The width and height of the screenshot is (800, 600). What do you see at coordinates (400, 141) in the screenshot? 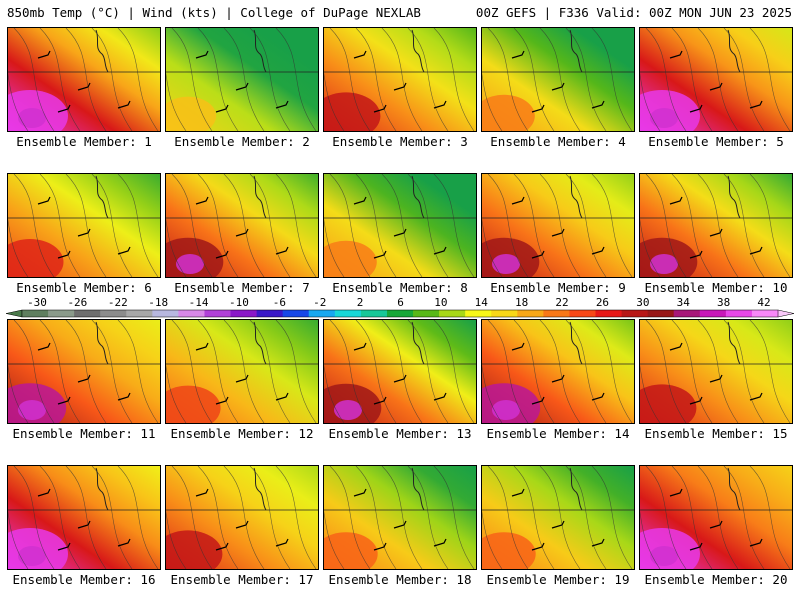
I see `ensemble-member-label: Ensemble Member: 3` at bounding box center [400, 141].